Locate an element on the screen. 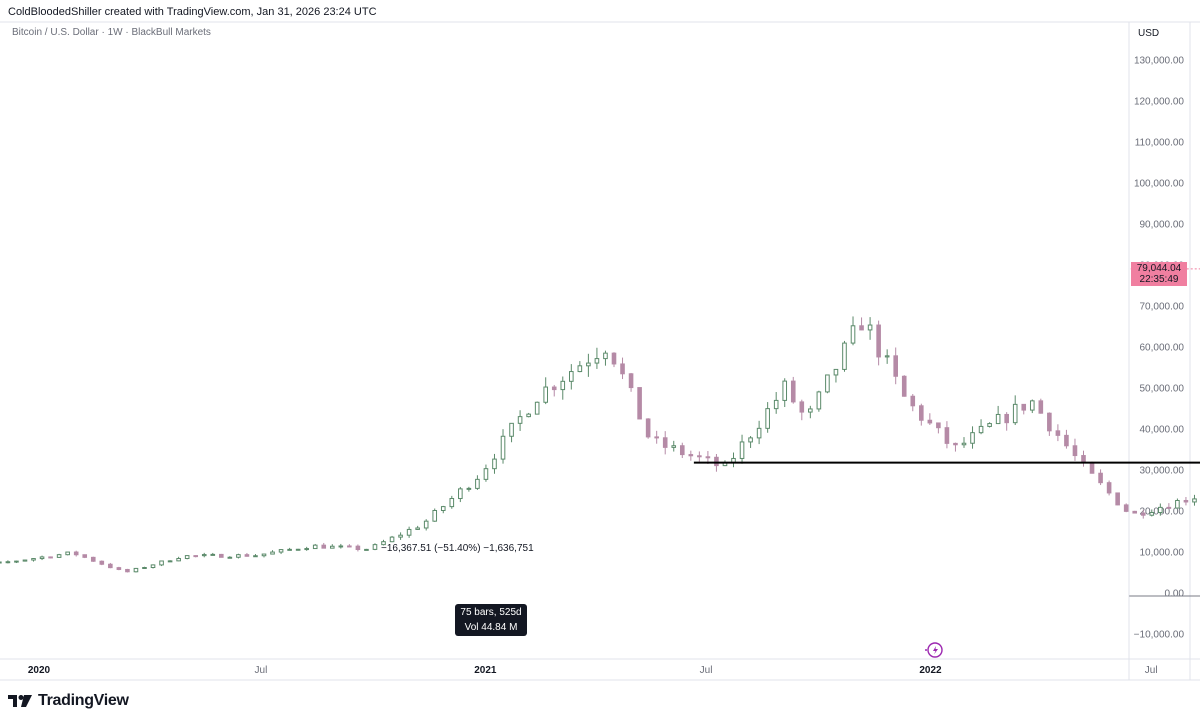 This screenshot has width=1200, height=724. price-tick-label: 30,000.00 is located at coordinates (1162, 471).